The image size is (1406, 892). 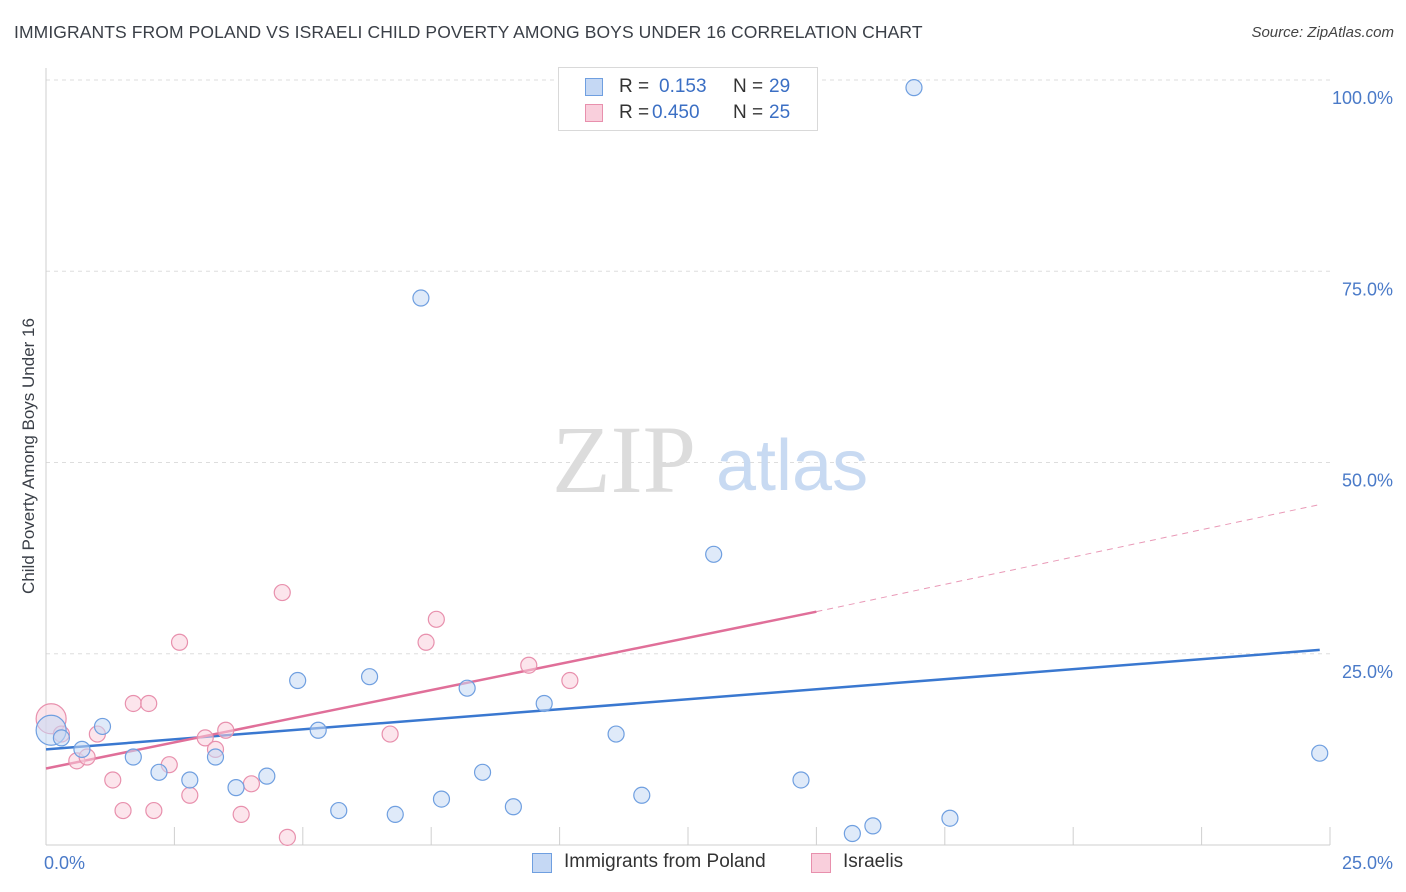 I want to click on source-label: Source: ZipAtlas.com, so click(x=1322, y=32).